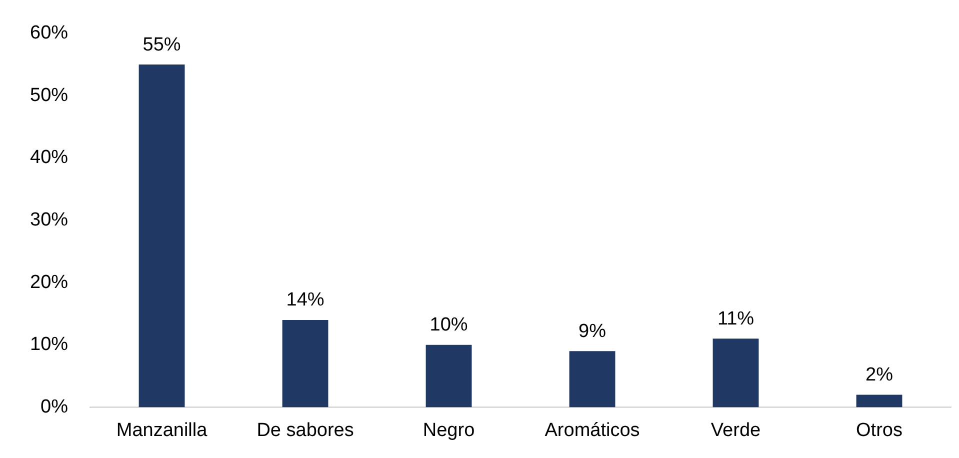  What do you see at coordinates (305, 430) in the screenshot?
I see `x-tick-label: De sabores` at bounding box center [305, 430].